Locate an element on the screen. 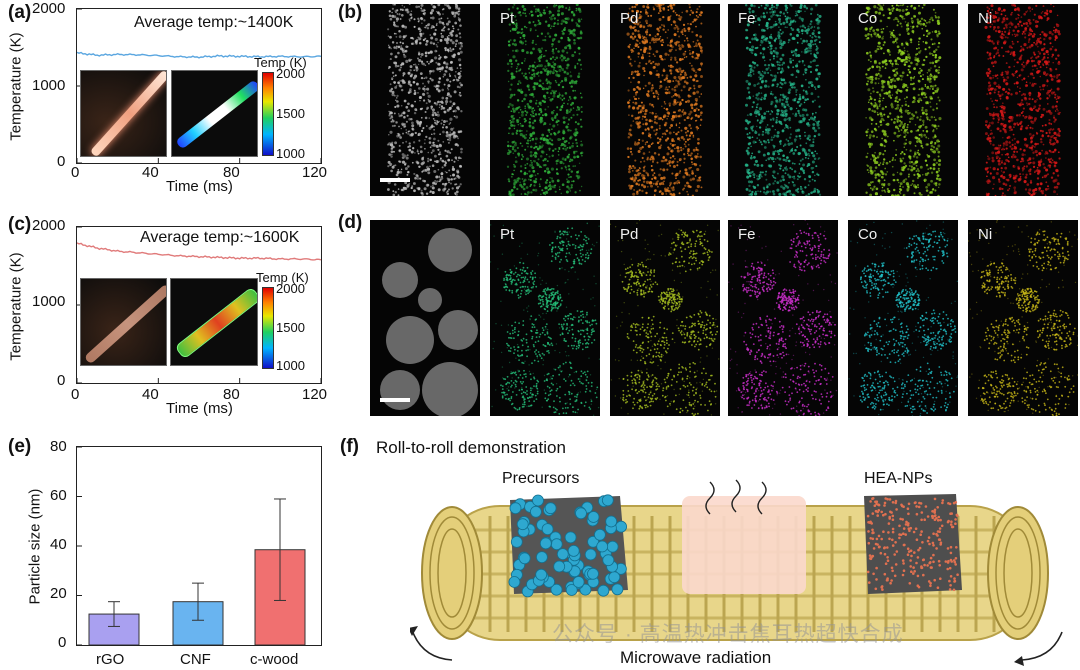  panel-a-xtick: 40 is located at coordinates (150, 172).